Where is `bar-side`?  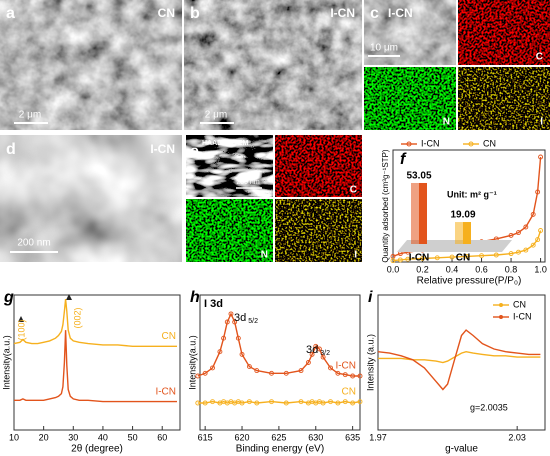
bar-side is located at coordinates (423, 213).